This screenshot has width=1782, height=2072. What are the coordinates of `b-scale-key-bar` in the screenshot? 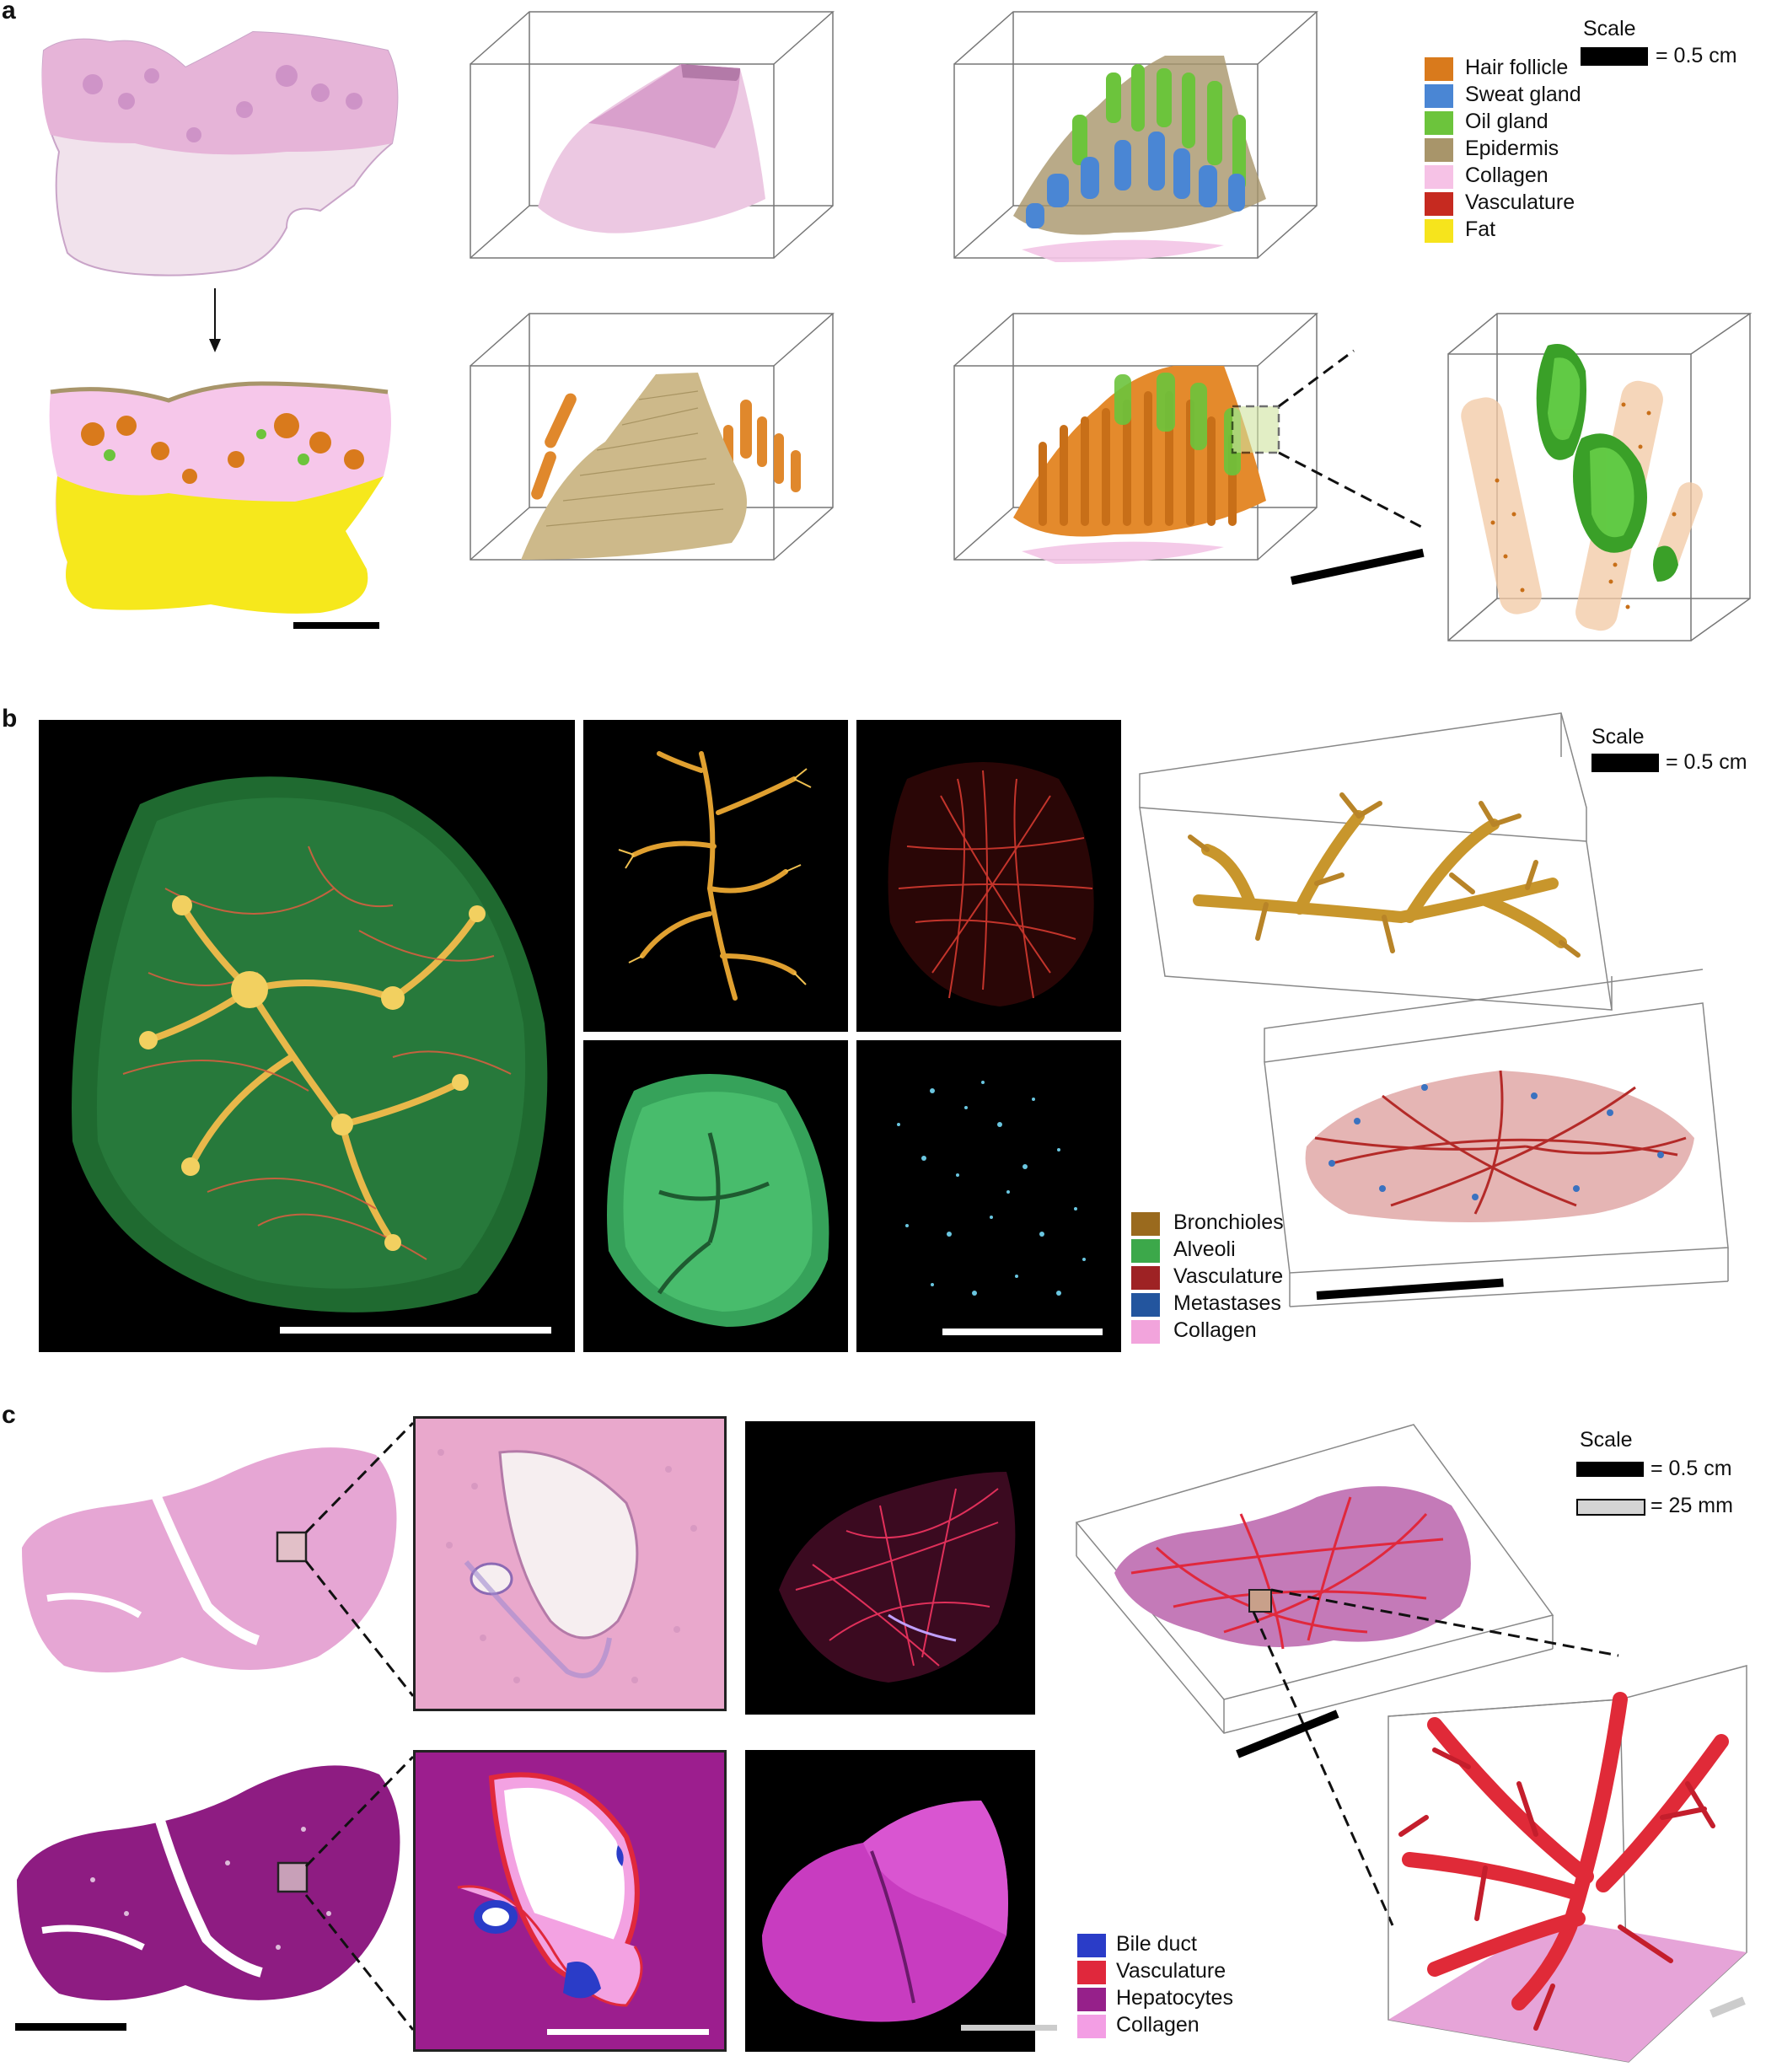 It's located at (1625, 763).